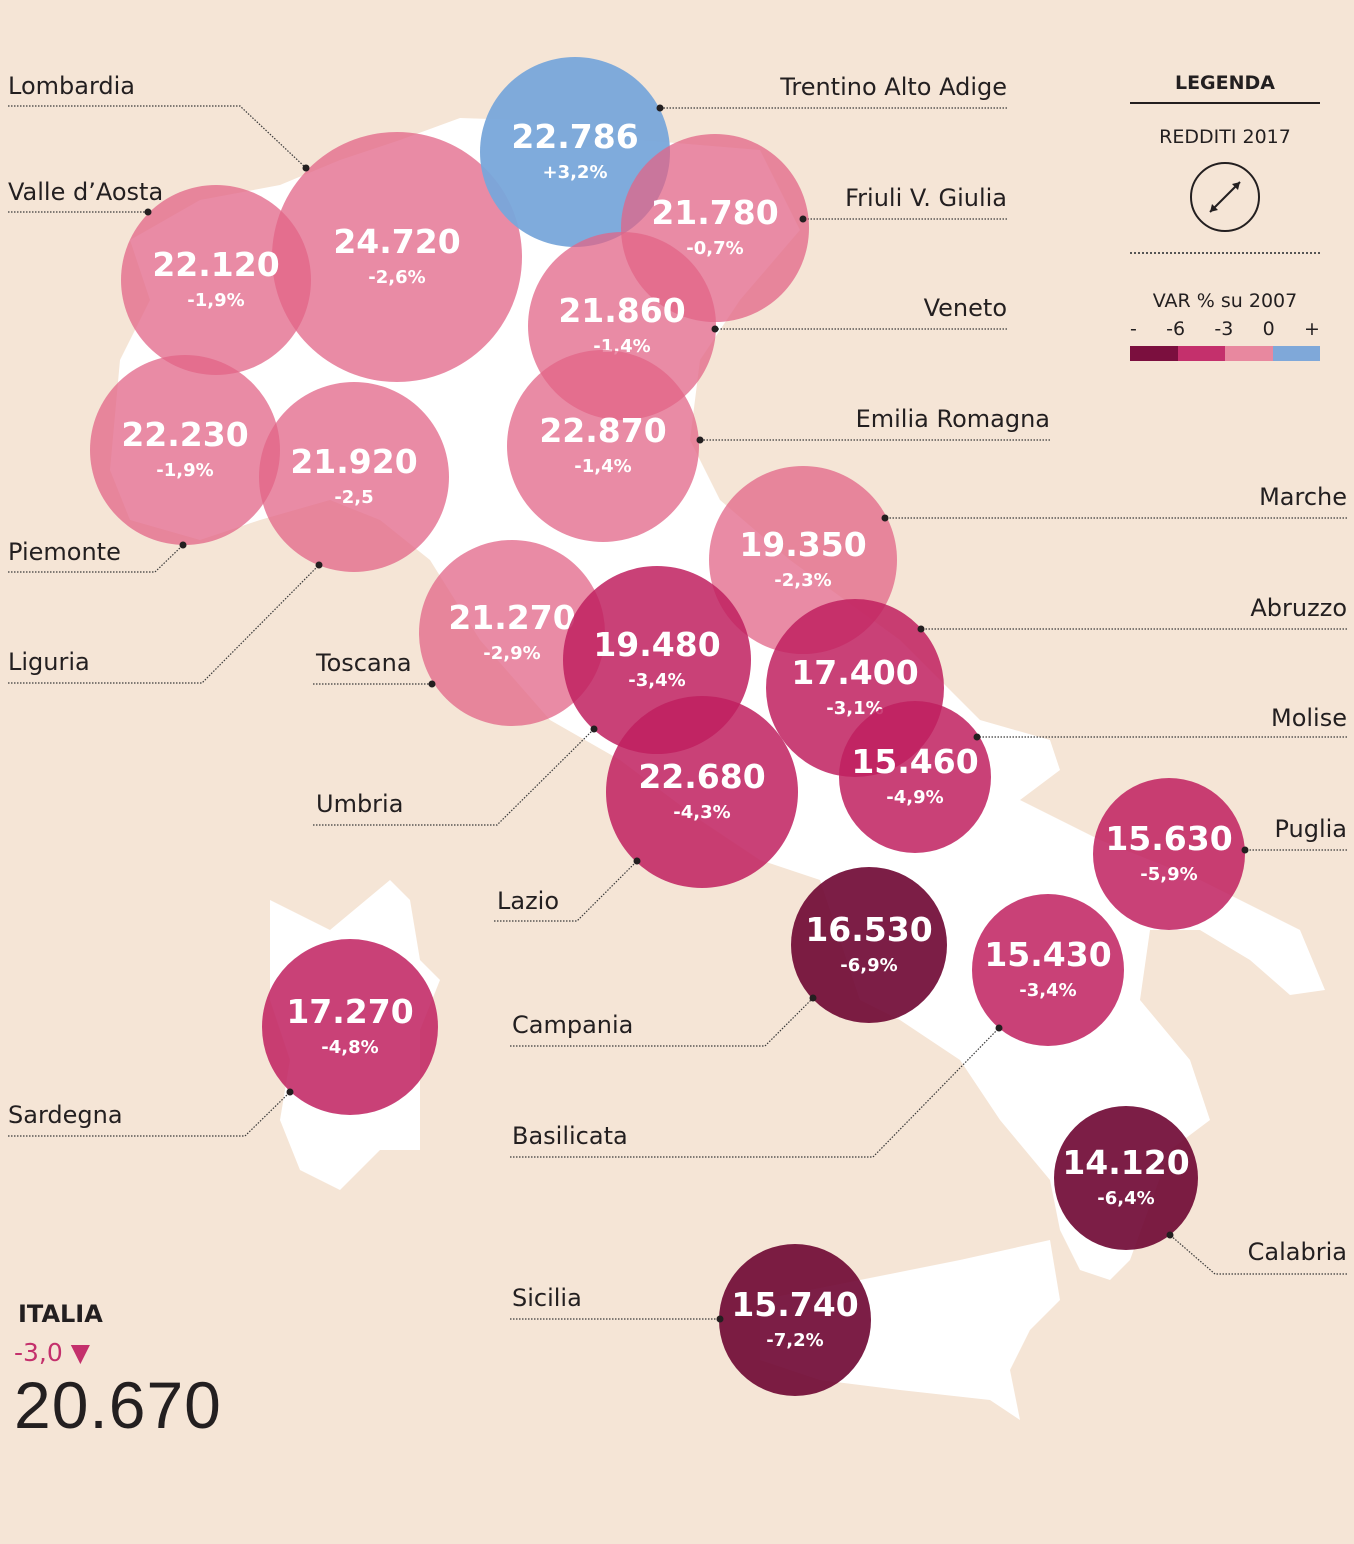  I want to click on region-bubble-molise: 15.460 -4,9%, so click(915, 777).